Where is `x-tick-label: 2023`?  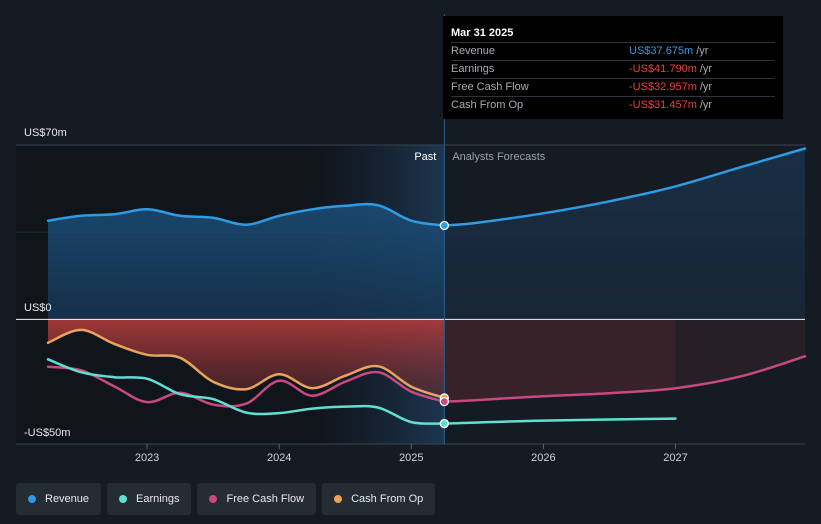 x-tick-label: 2023 is located at coordinates (147, 458).